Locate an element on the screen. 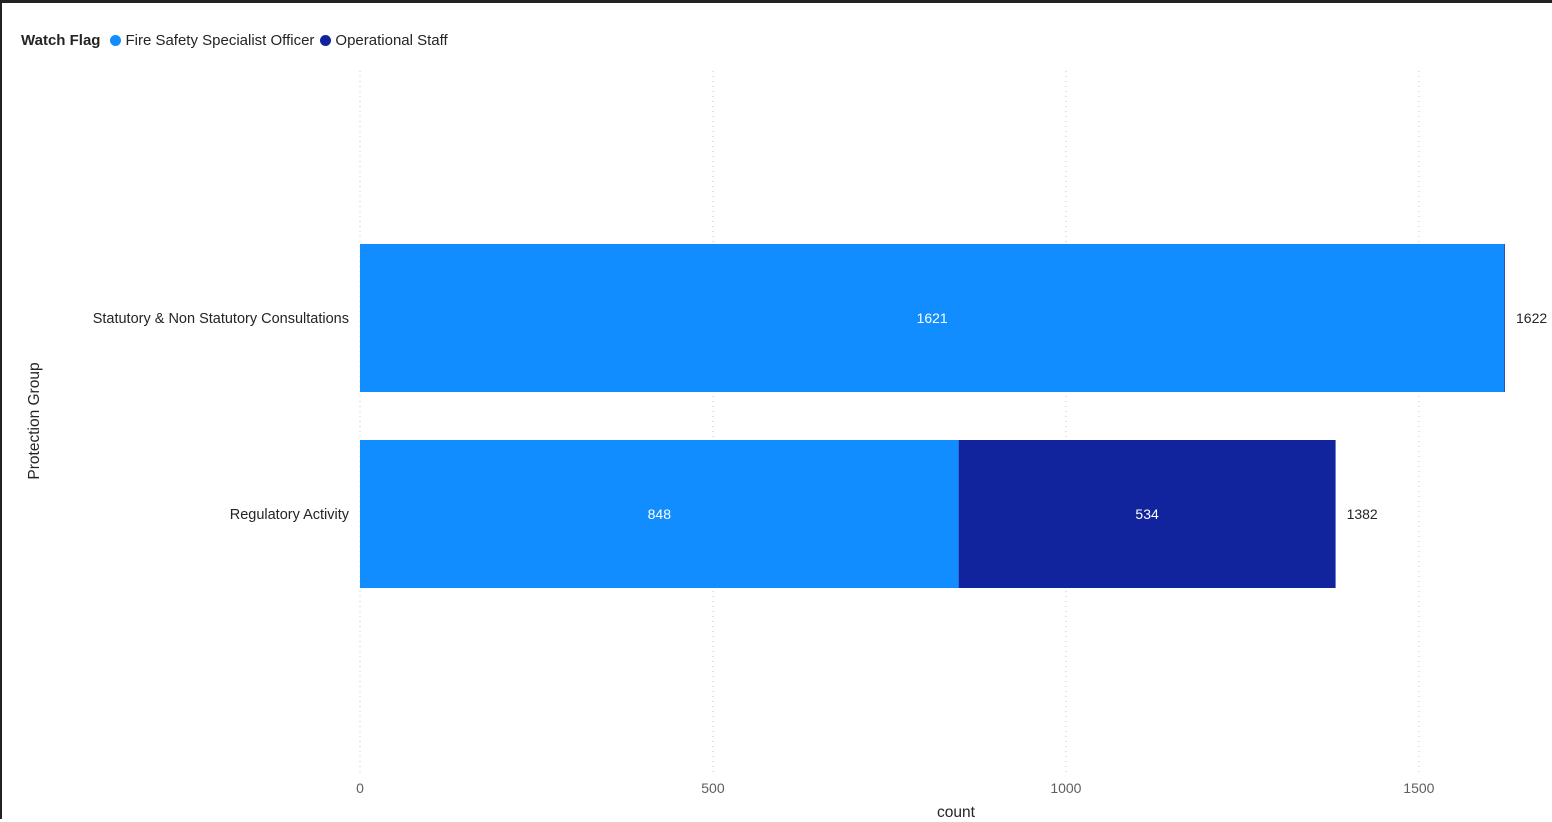 The width and height of the screenshot is (1552, 822). x-tick-label: 0 is located at coordinates (360, 788).